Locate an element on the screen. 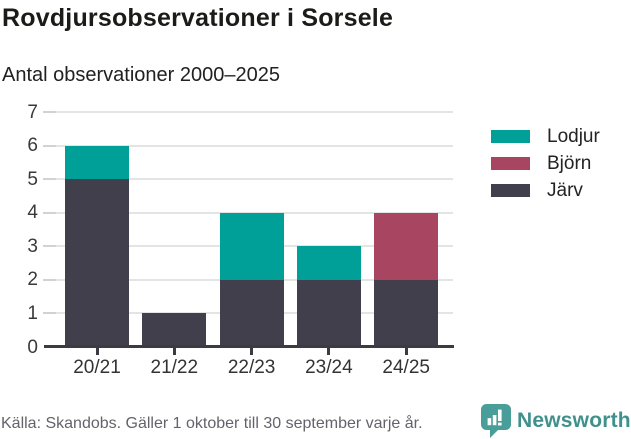 Image resolution: width=631 pixels, height=439 pixels. bar-segment-björn-24-25 is located at coordinates (406, 246).